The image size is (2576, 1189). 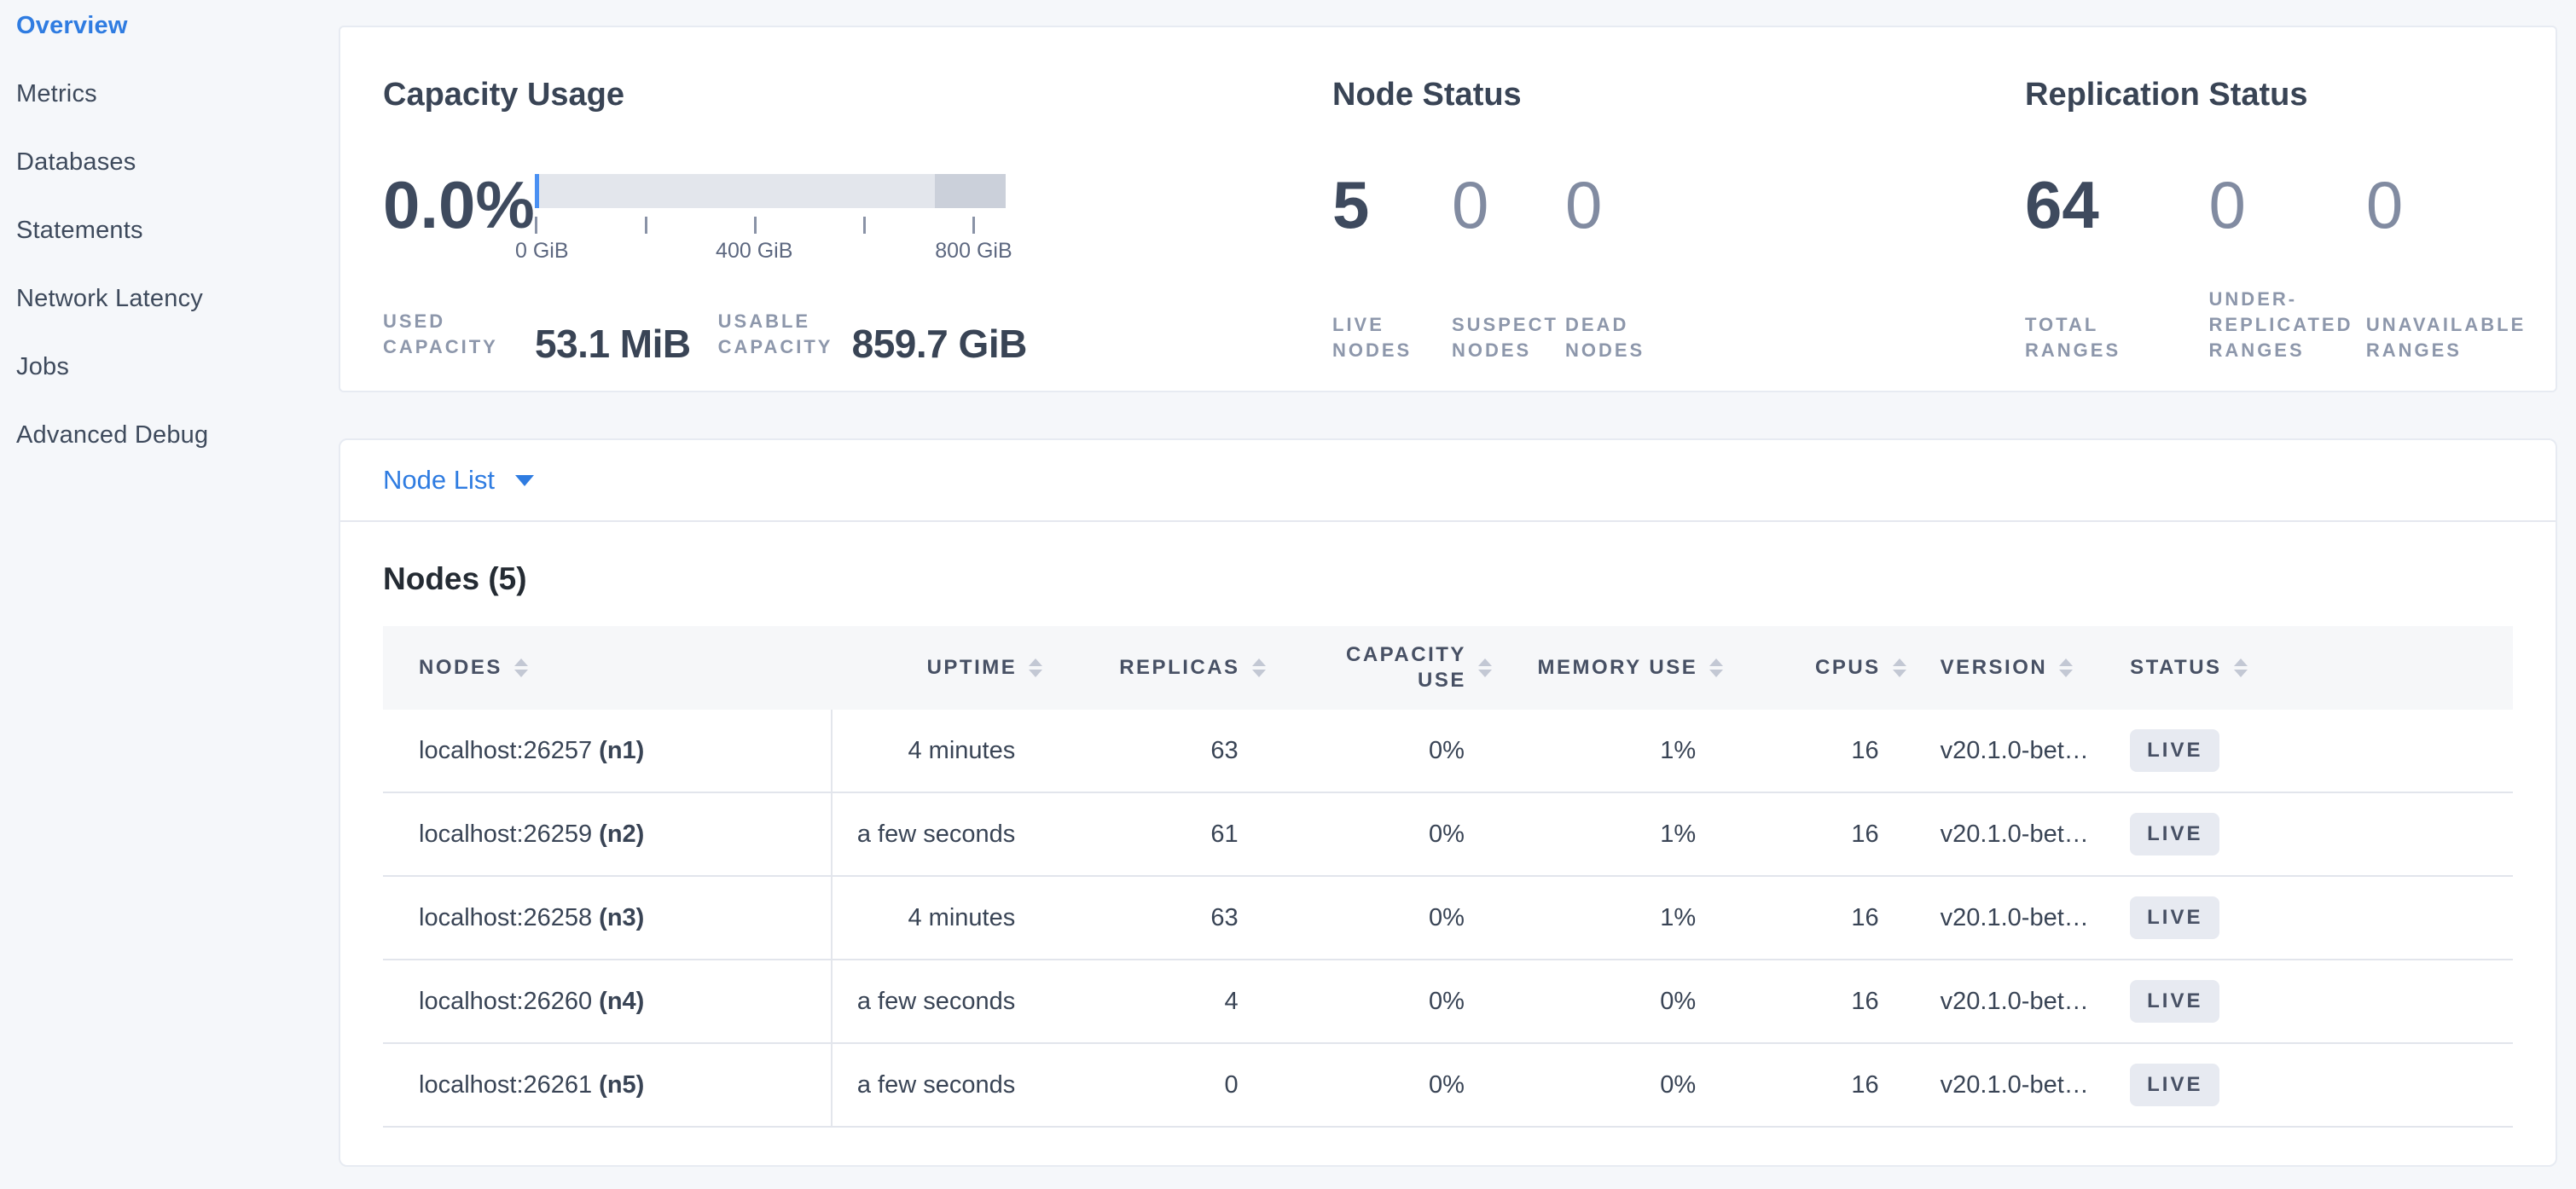 What do you see at coordinates (506, 750) in the screenshot?
I see `node-address: localhost:26257` at bounding box center [506, 750].